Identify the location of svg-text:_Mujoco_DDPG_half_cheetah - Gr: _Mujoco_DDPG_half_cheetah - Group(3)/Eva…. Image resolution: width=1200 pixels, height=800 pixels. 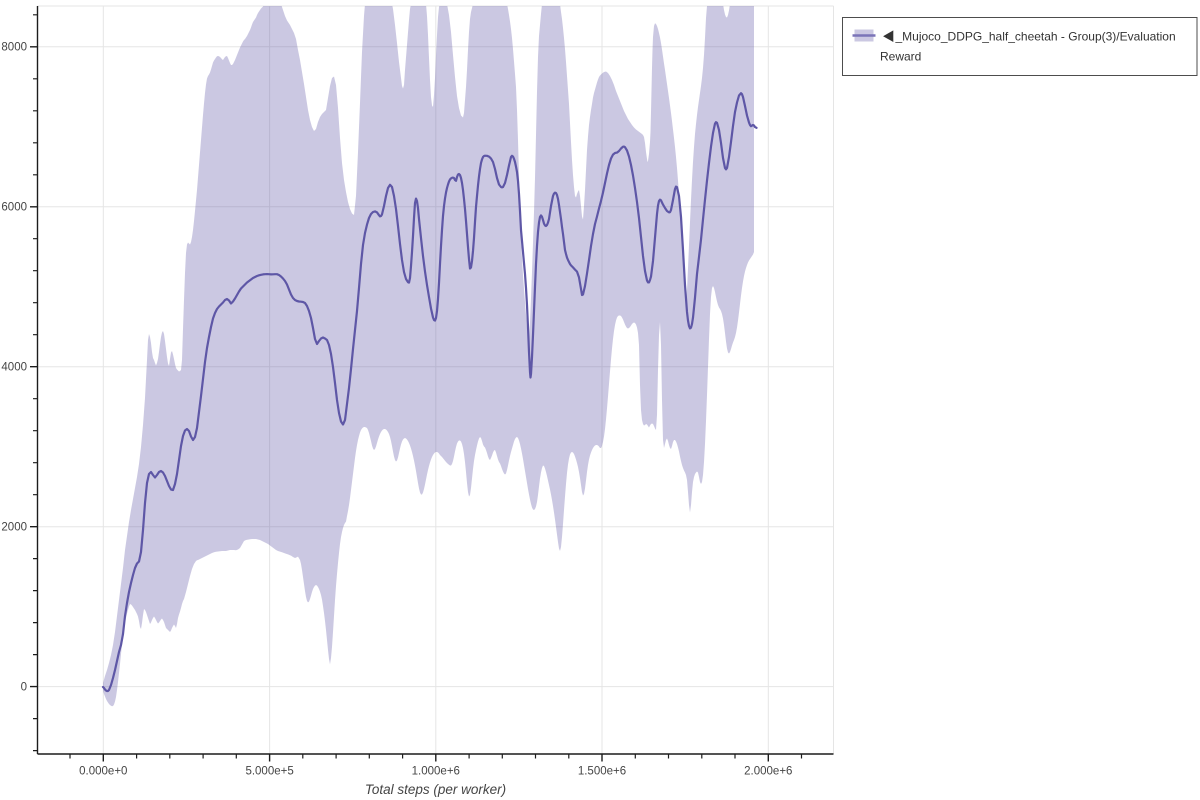
(1035, 37).